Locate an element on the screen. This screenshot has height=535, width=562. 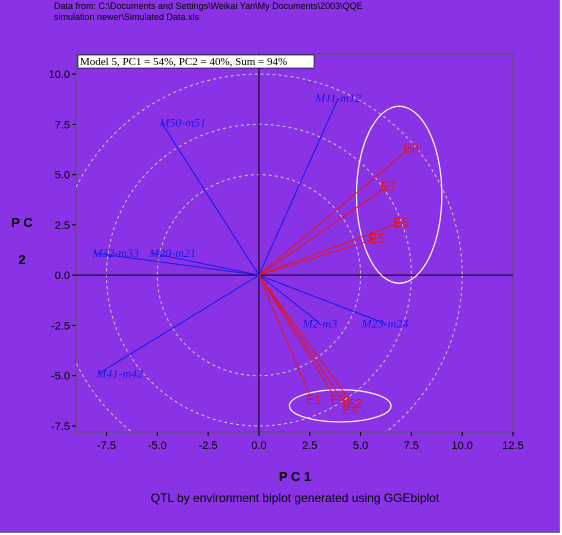
x-tick-label: 12.5 is located at coordinates (512, 446).